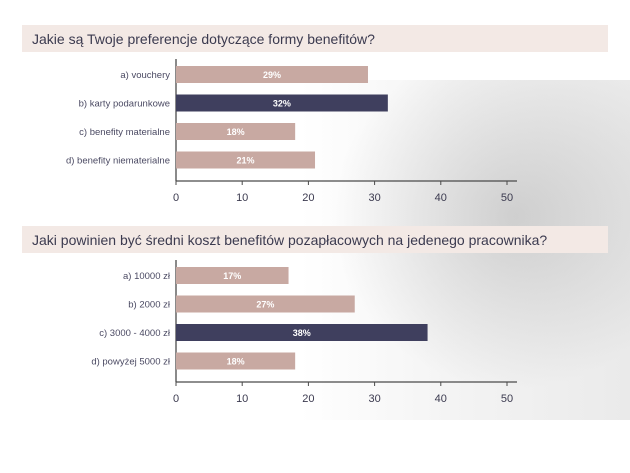  I want to click on category-label: d) benefity niematerialne, so click(118, 161).